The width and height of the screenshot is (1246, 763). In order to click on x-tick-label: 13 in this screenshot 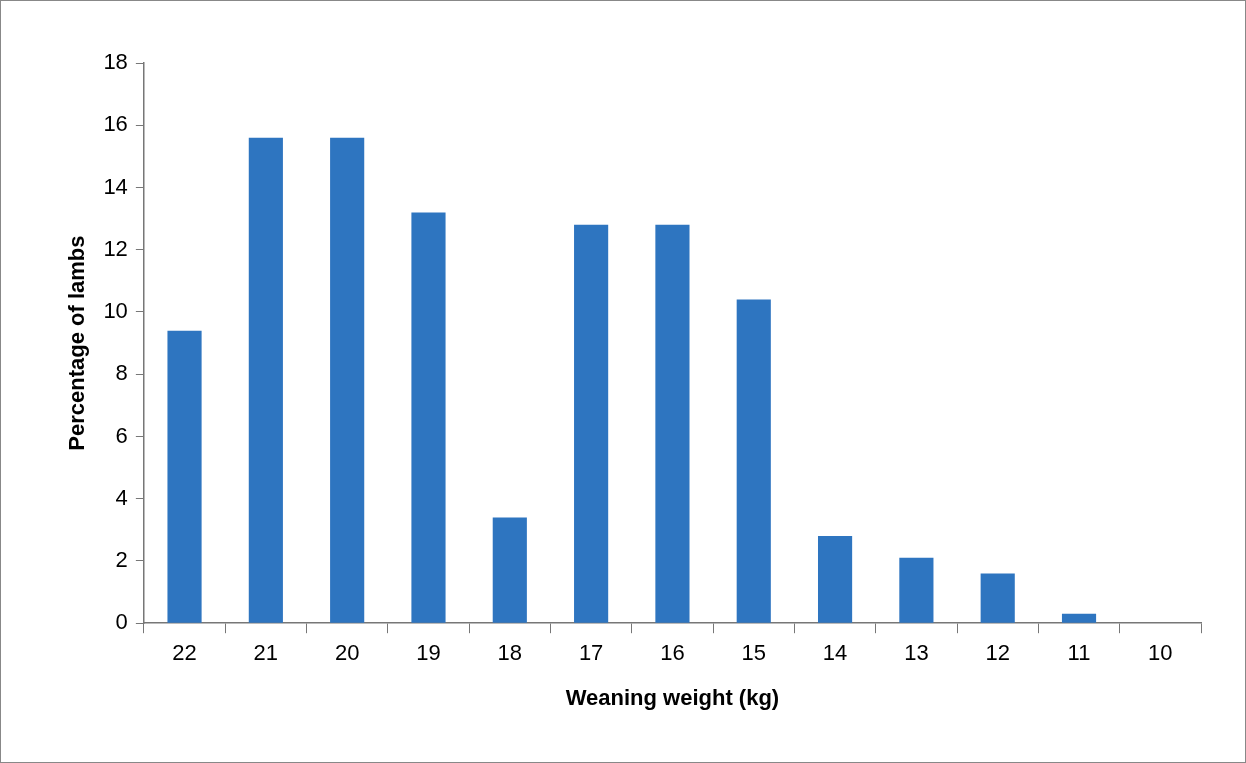, I will do `click(916, 653)`.